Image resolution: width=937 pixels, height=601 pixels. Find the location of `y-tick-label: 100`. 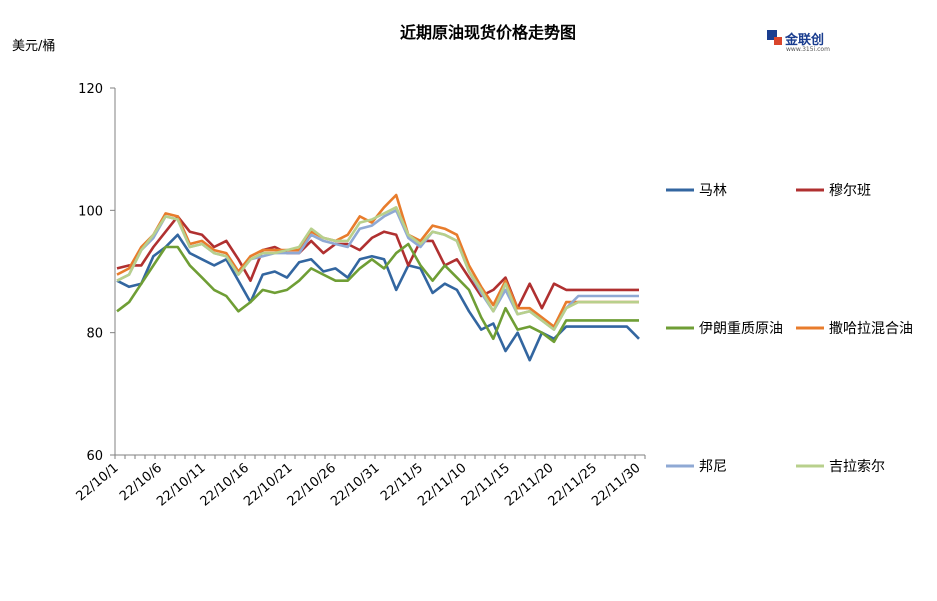

y-tick-label: 100 is located at coordinates (90, 211).